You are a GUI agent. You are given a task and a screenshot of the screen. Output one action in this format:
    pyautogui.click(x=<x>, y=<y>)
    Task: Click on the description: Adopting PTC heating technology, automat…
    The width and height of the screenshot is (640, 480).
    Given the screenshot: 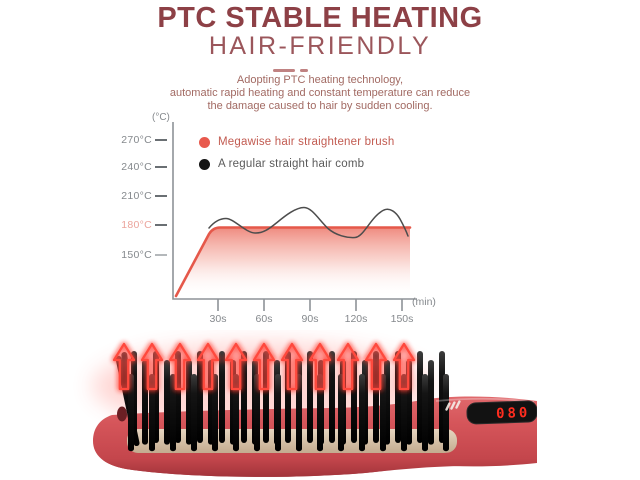 What is the action you would take?
    pyautogui.click(x=320, y=93)
    